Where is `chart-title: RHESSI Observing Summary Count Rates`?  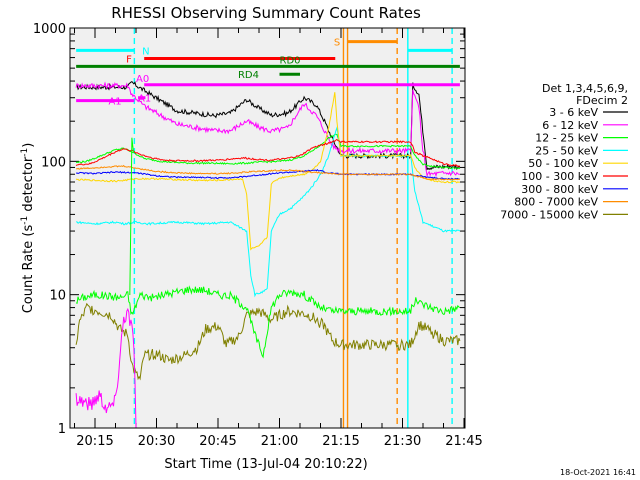 chart-title: RHESSI Observing Summary Count Rates is located at coordinates (266, 13).